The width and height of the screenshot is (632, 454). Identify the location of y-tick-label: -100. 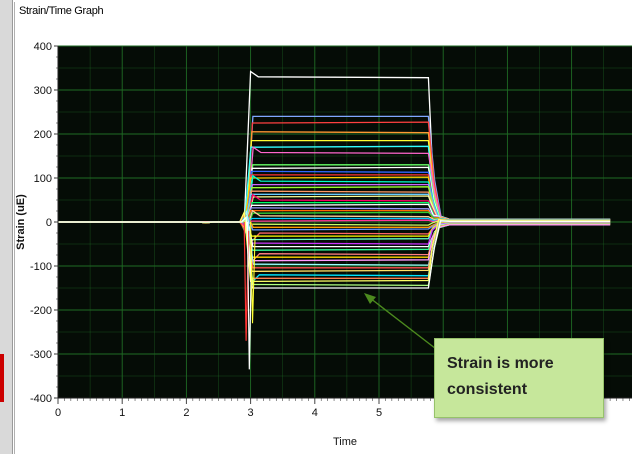
(41, 267).